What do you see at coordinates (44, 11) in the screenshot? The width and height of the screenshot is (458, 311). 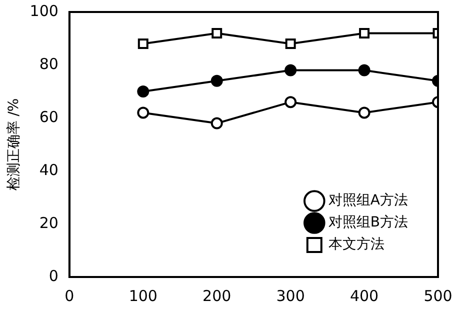 I see `y-tick-label: 100` at bounding box center [44, 11].